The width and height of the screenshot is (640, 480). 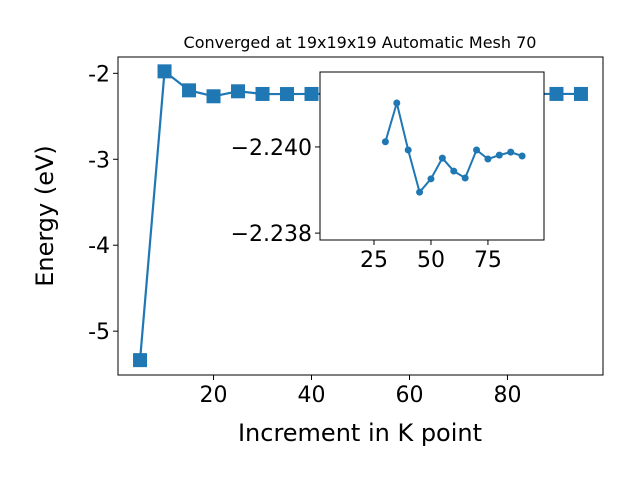 What do you see at coordinates (360, 433) in the screenshot?
I see `x-axis-label: Increment in K point` at bounding box center [360, 433].